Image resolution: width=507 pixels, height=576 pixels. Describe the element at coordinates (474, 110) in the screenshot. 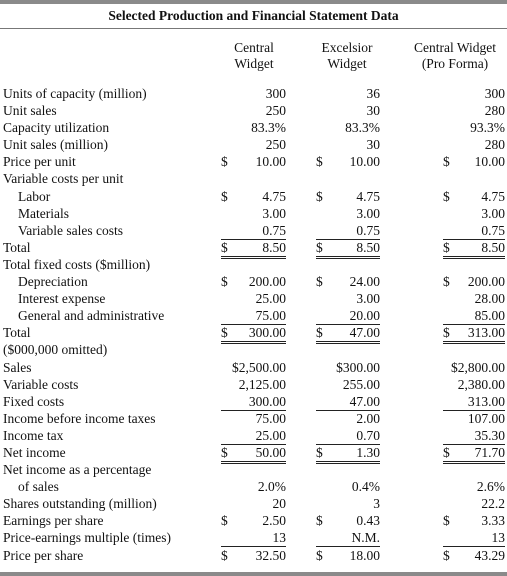

I see `table-cell: 280` at that location.